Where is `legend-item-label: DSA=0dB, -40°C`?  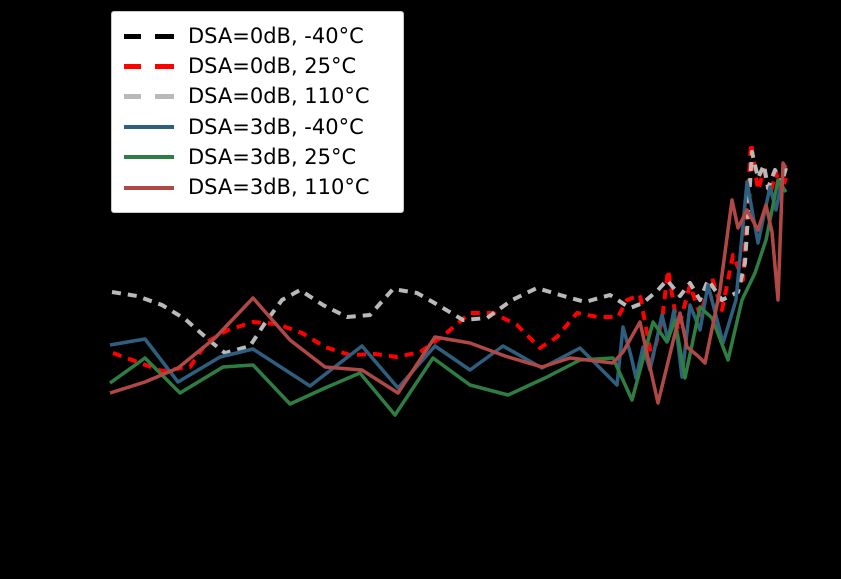 legend-item-label: DSA=0dB, -40°C is located at coordinates (276, 35).